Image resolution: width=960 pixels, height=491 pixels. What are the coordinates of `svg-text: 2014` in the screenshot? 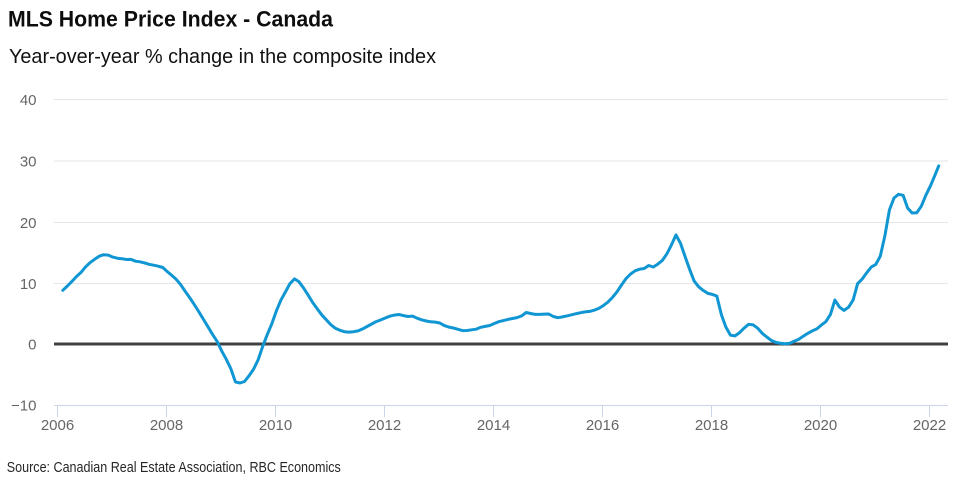 It's located at (493, 425).